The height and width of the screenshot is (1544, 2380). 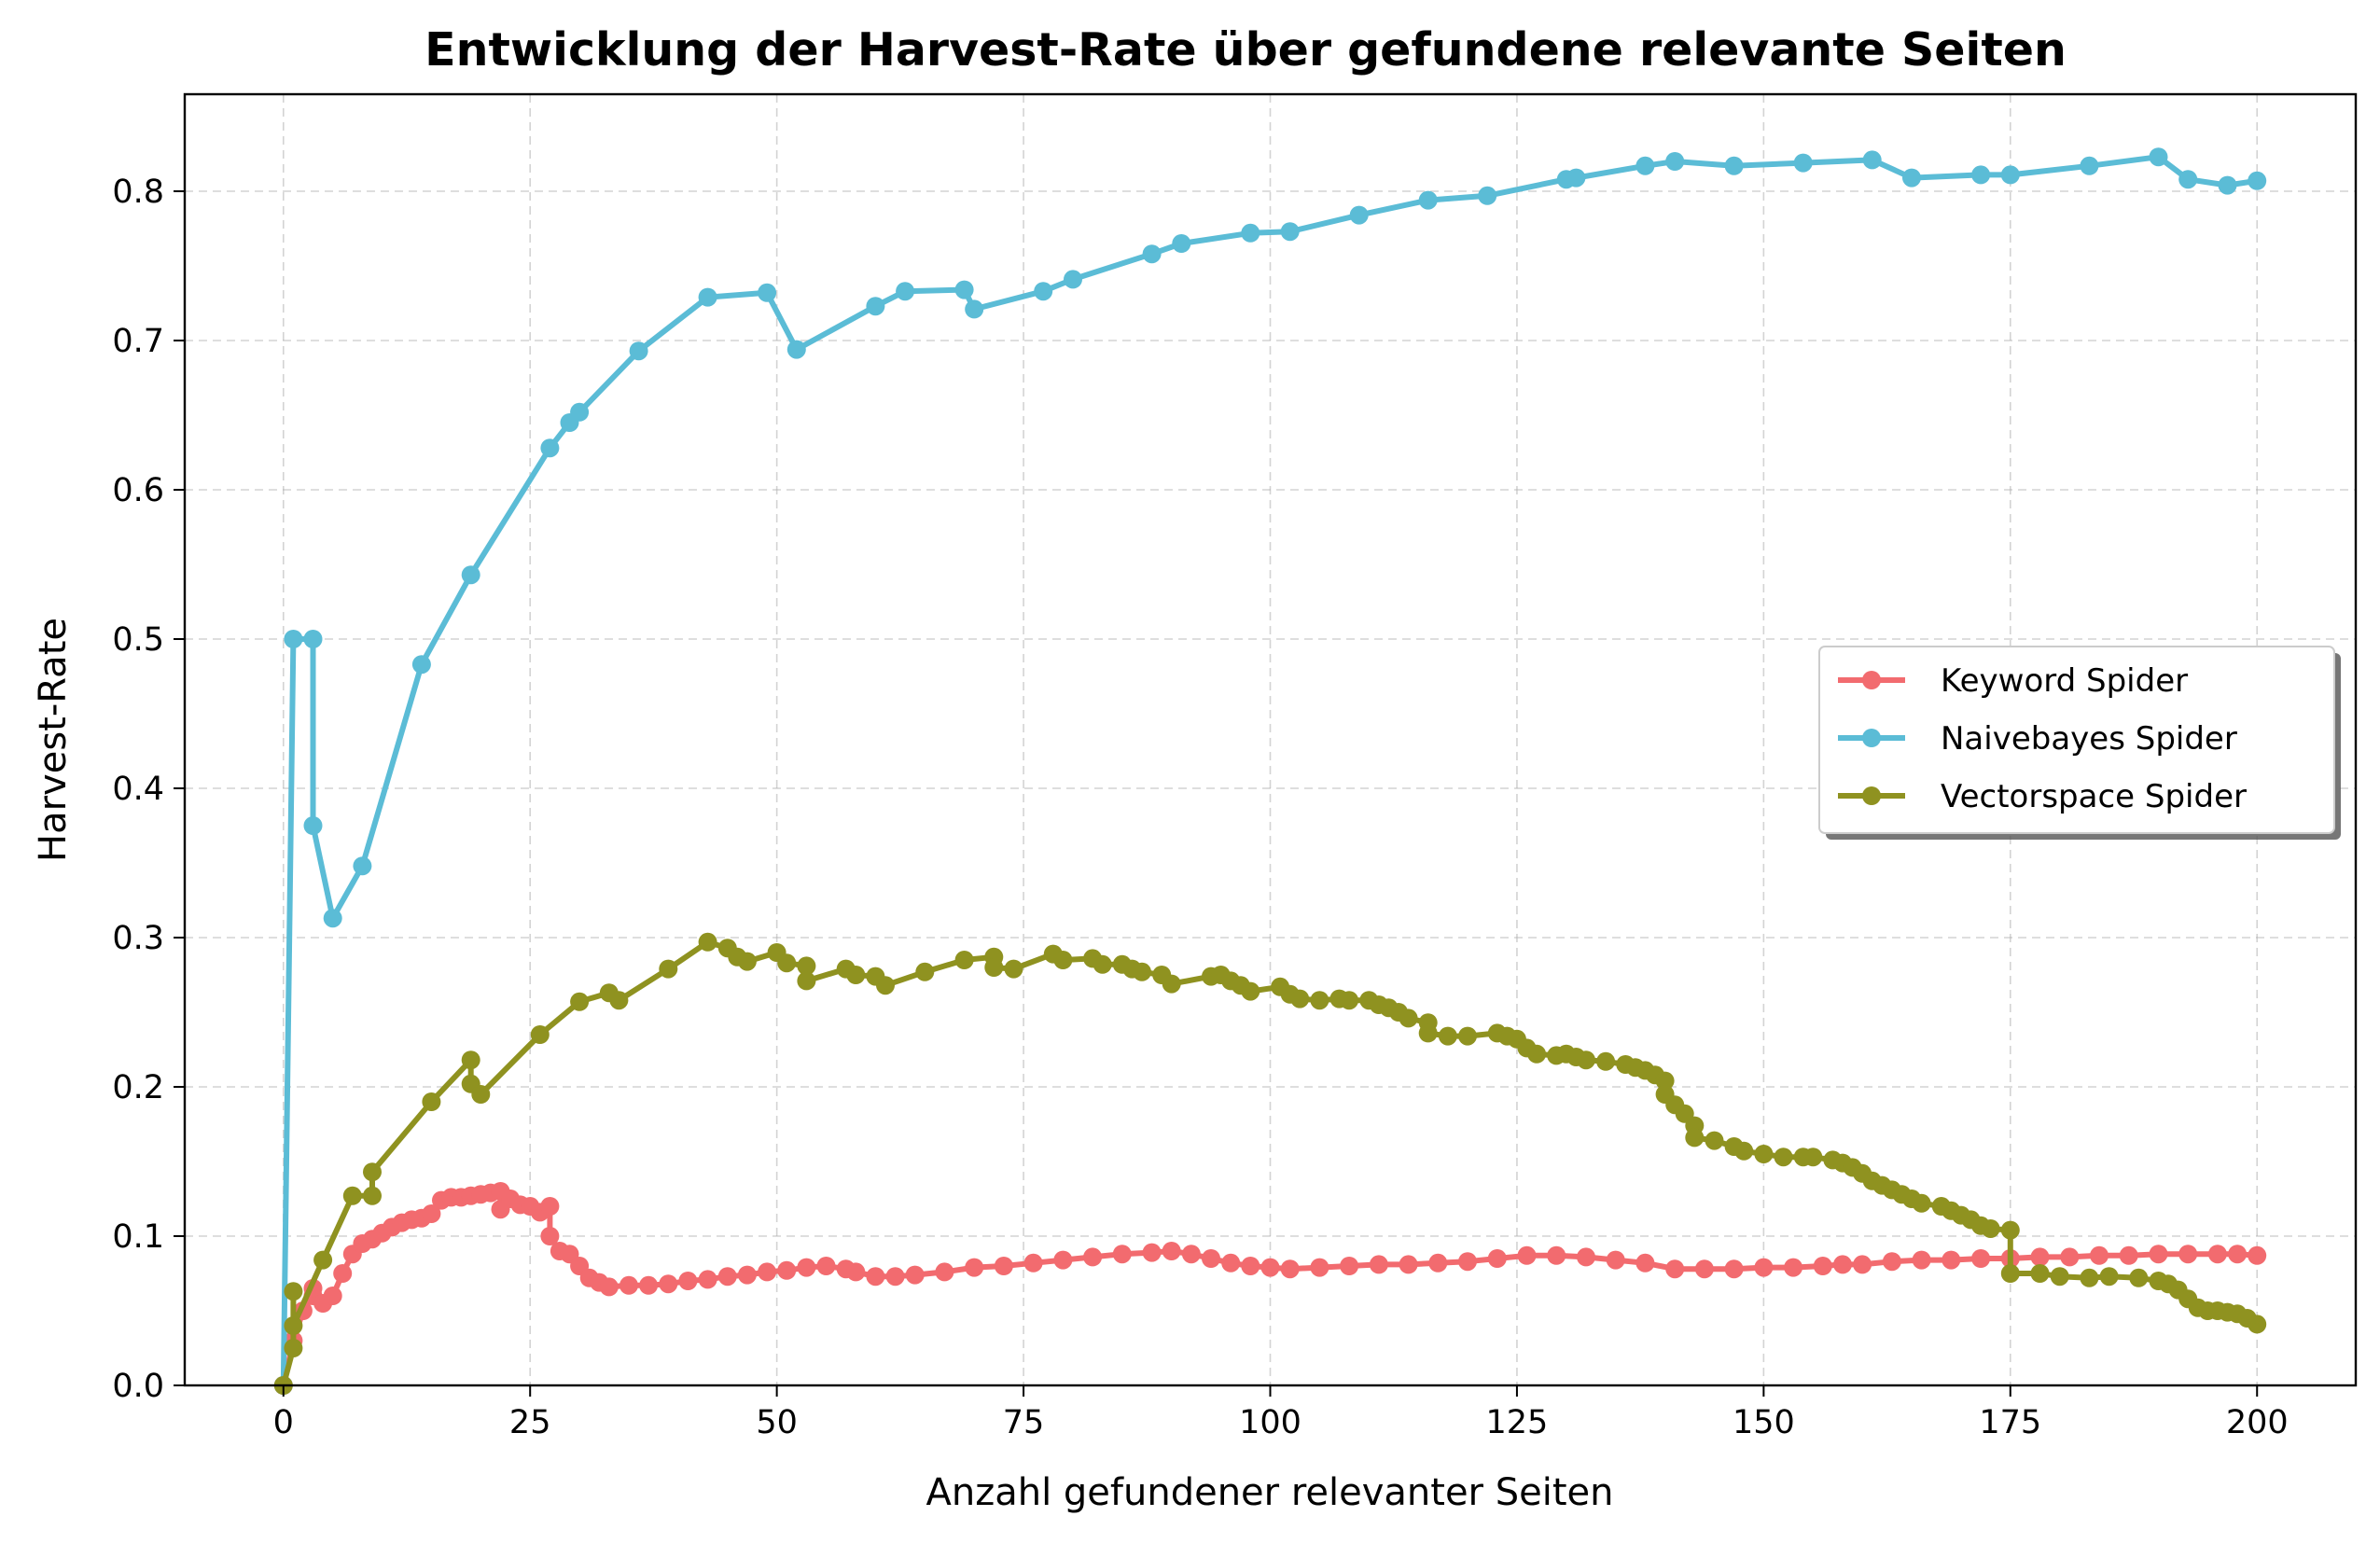 What do you see at coordinates (138, 790) in the screenshot?
I see `y-tick-label: 0.4` at bounding box center [138, 790].